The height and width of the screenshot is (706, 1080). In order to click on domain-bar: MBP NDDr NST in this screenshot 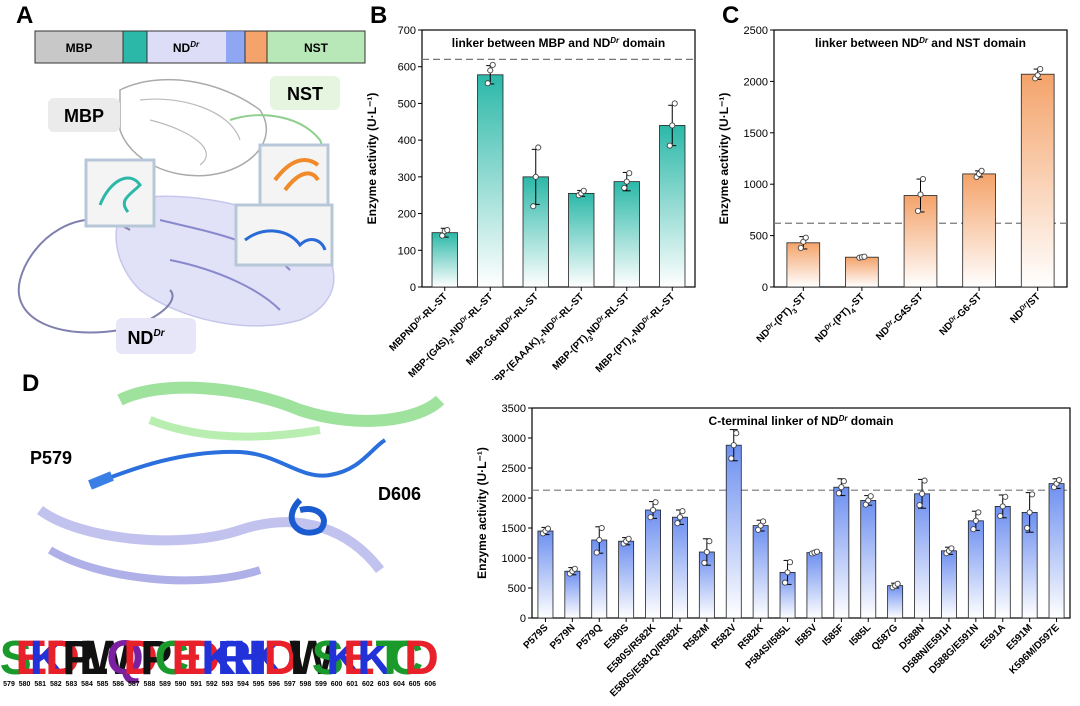, I will do `click(200, 47)`.